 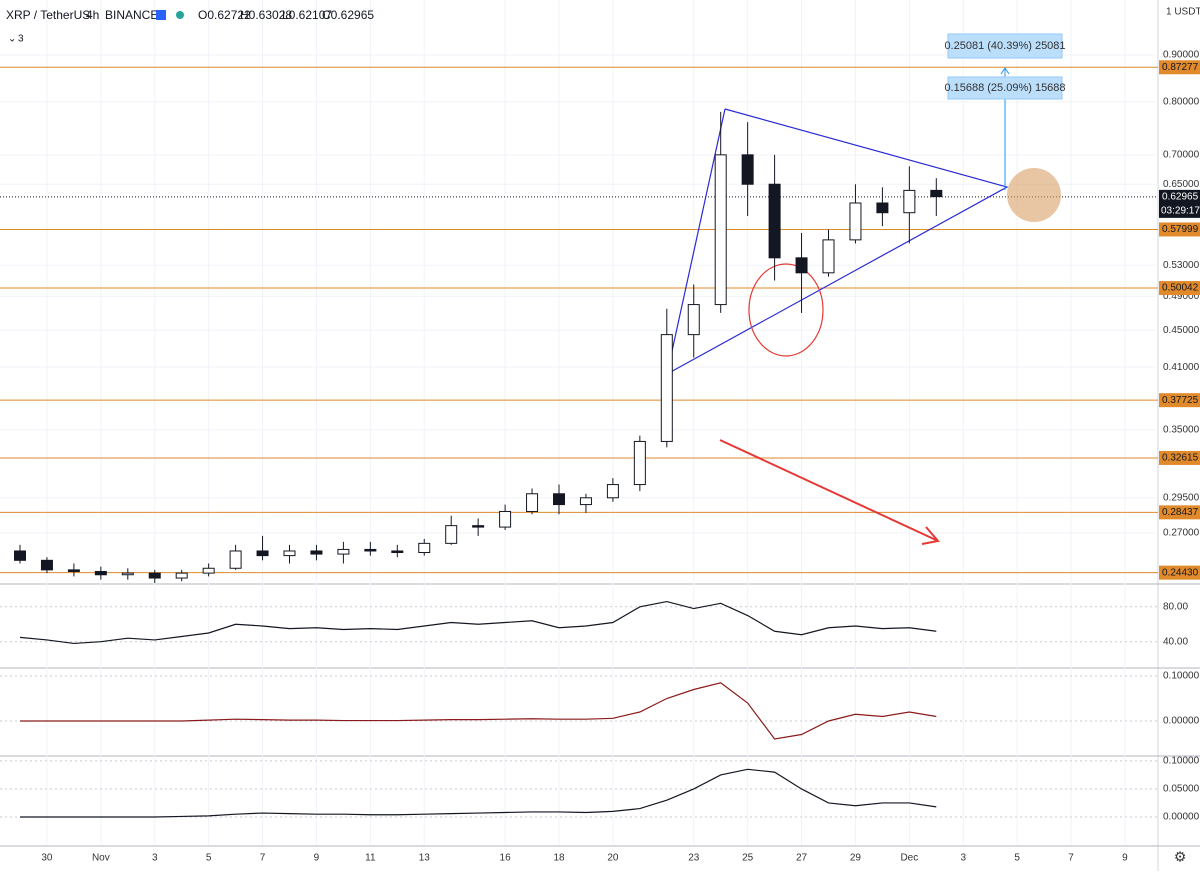 What do you see at coordinates (1181, 533) in the screenshot?
I see `y-tick-label: 0.27000` at bounding box center [1181, 533].